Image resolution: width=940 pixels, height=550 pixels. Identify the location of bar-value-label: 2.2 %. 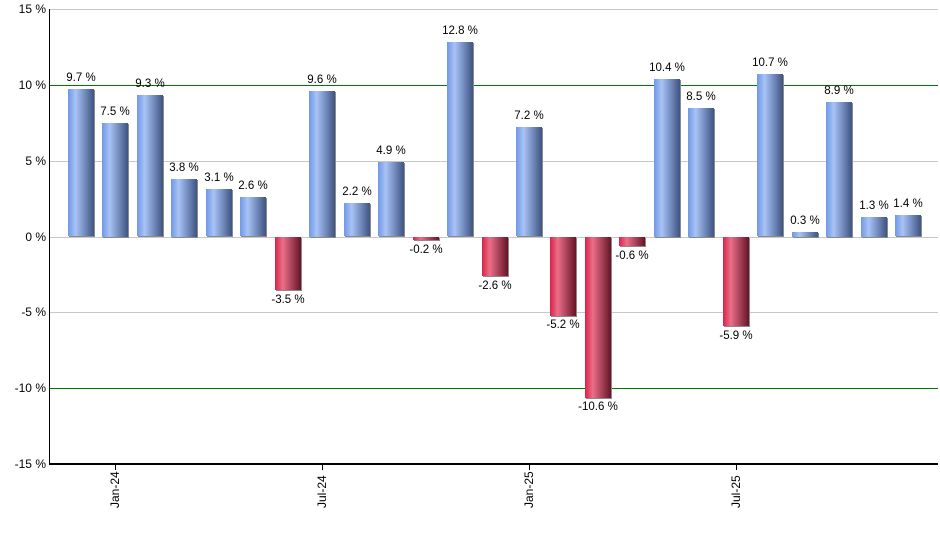
(357, 192).